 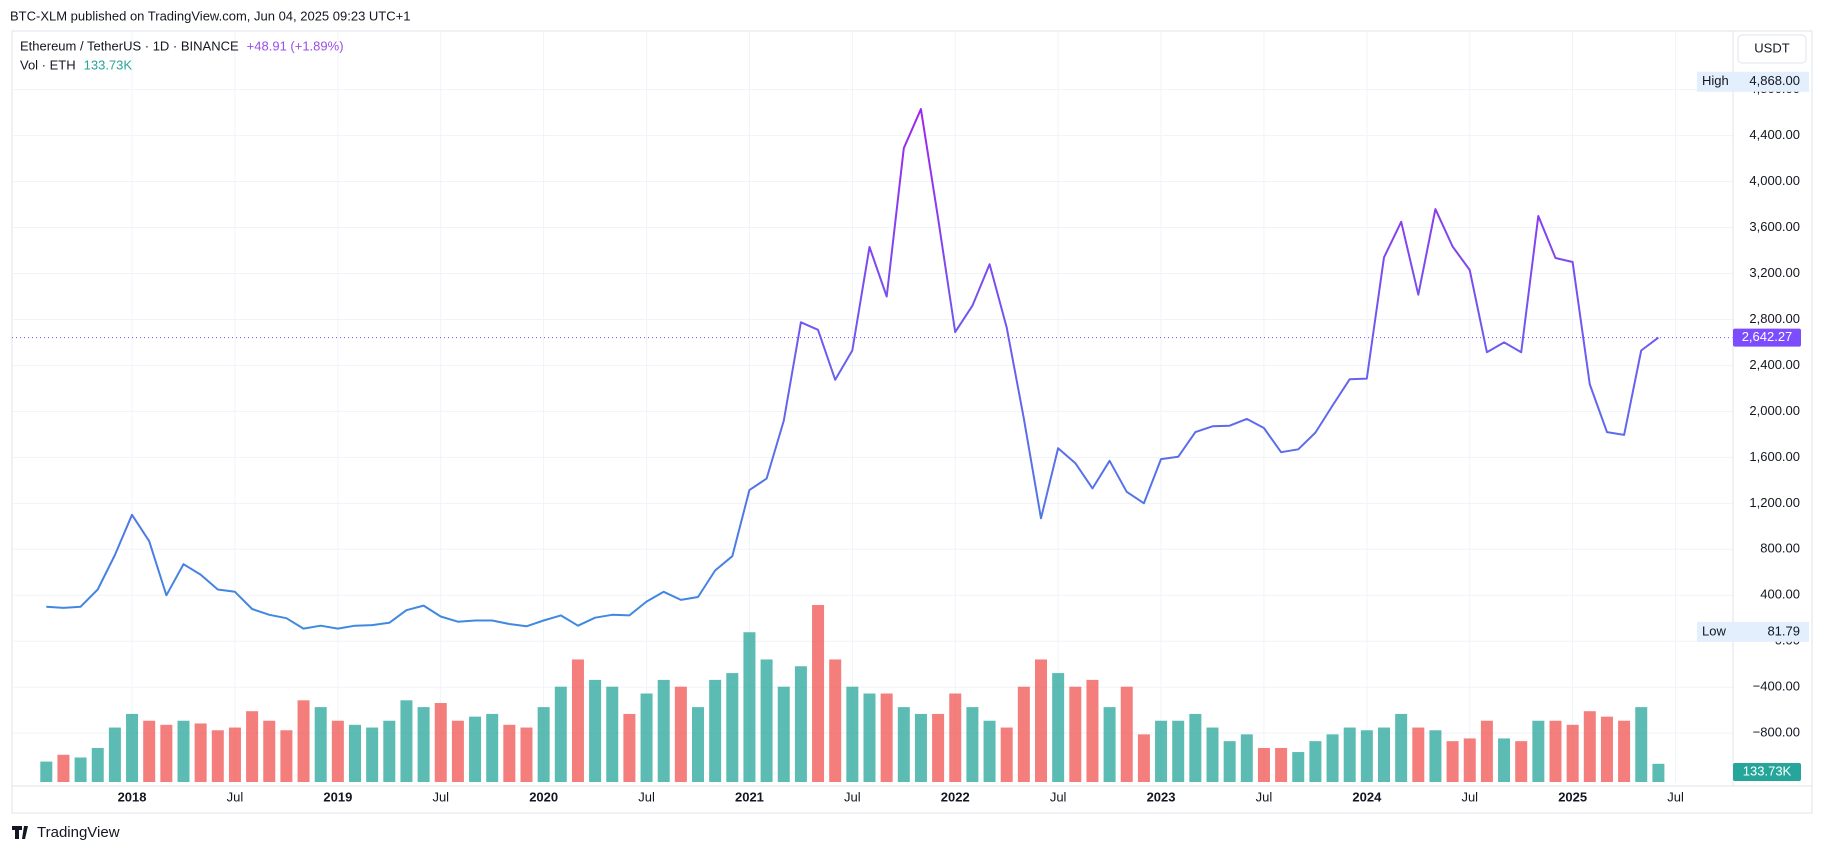 What do you see at coordinates (1753, 631) in the screenshot?
I see `low-box` at bounding box center [1753, 631].